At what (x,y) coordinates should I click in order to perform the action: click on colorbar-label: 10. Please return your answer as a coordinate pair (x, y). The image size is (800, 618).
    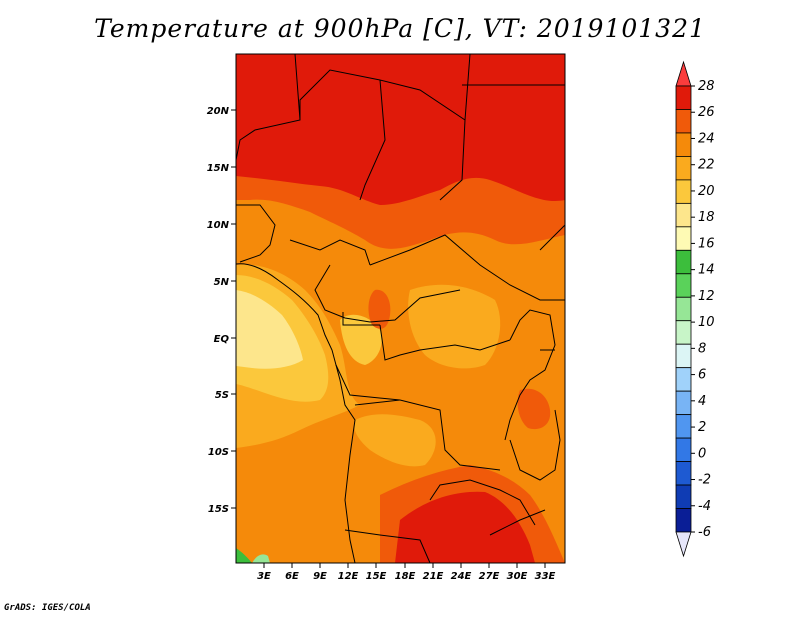
    Looking at the image, I should click on (706, 322).